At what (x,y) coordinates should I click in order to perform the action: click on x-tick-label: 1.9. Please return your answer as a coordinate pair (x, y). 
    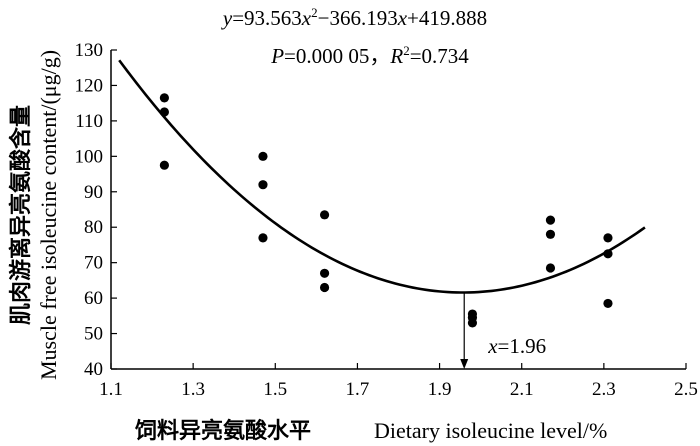
    Looking at the image, I should click on (440, 389).